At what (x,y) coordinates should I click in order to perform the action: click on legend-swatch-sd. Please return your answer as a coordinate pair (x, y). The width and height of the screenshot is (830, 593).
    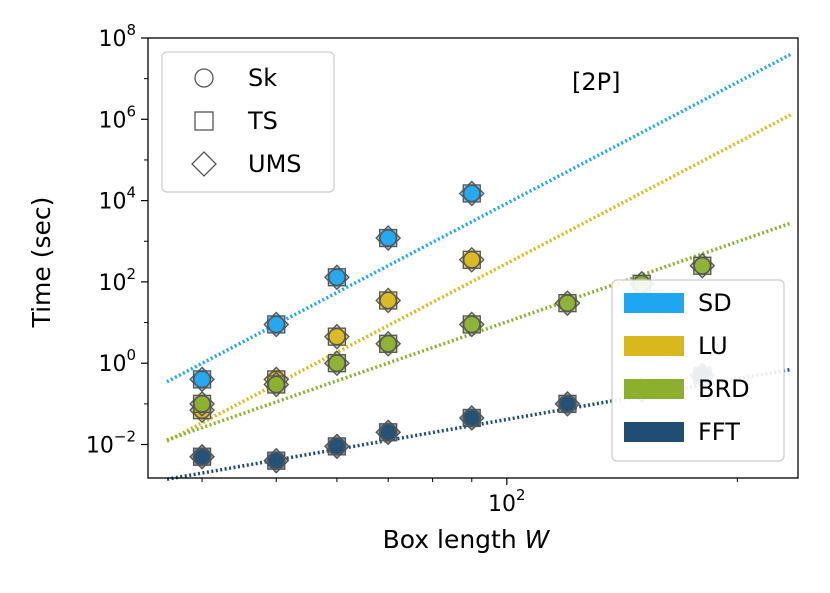
    Looking at the image, I should click on (654, 303).